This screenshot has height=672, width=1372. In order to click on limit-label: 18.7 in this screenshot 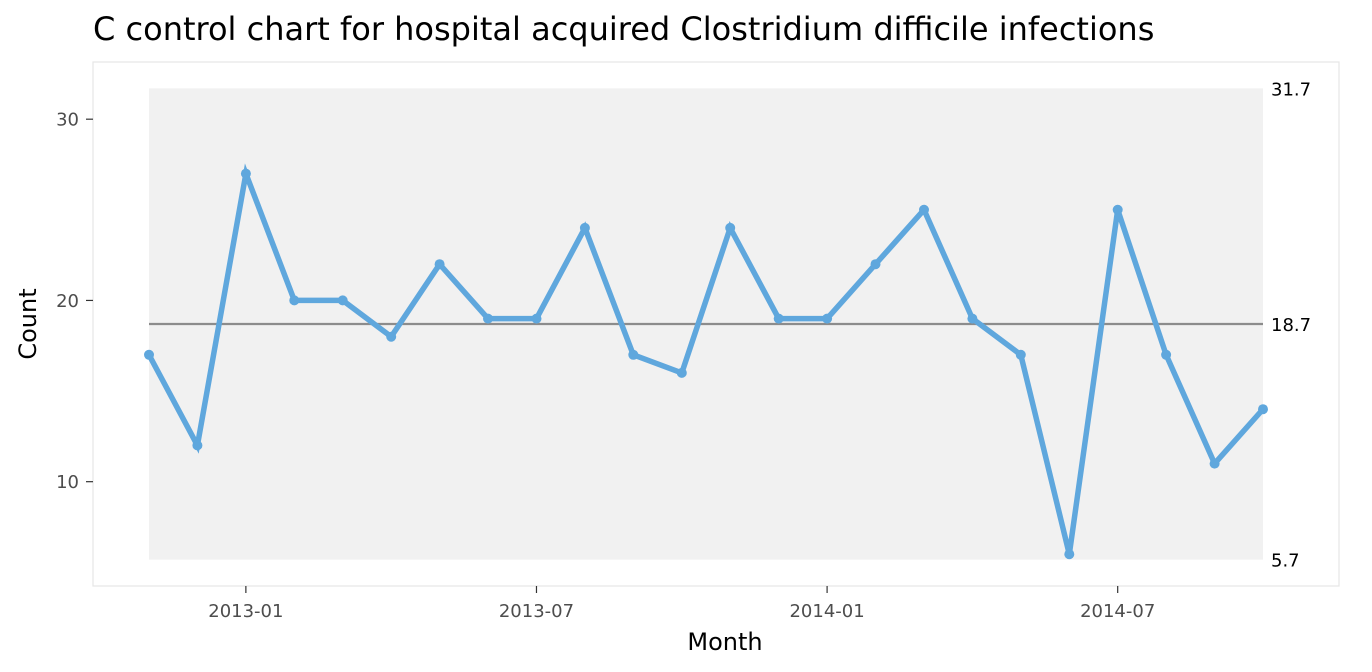, I will do `click(1291, 325)`.